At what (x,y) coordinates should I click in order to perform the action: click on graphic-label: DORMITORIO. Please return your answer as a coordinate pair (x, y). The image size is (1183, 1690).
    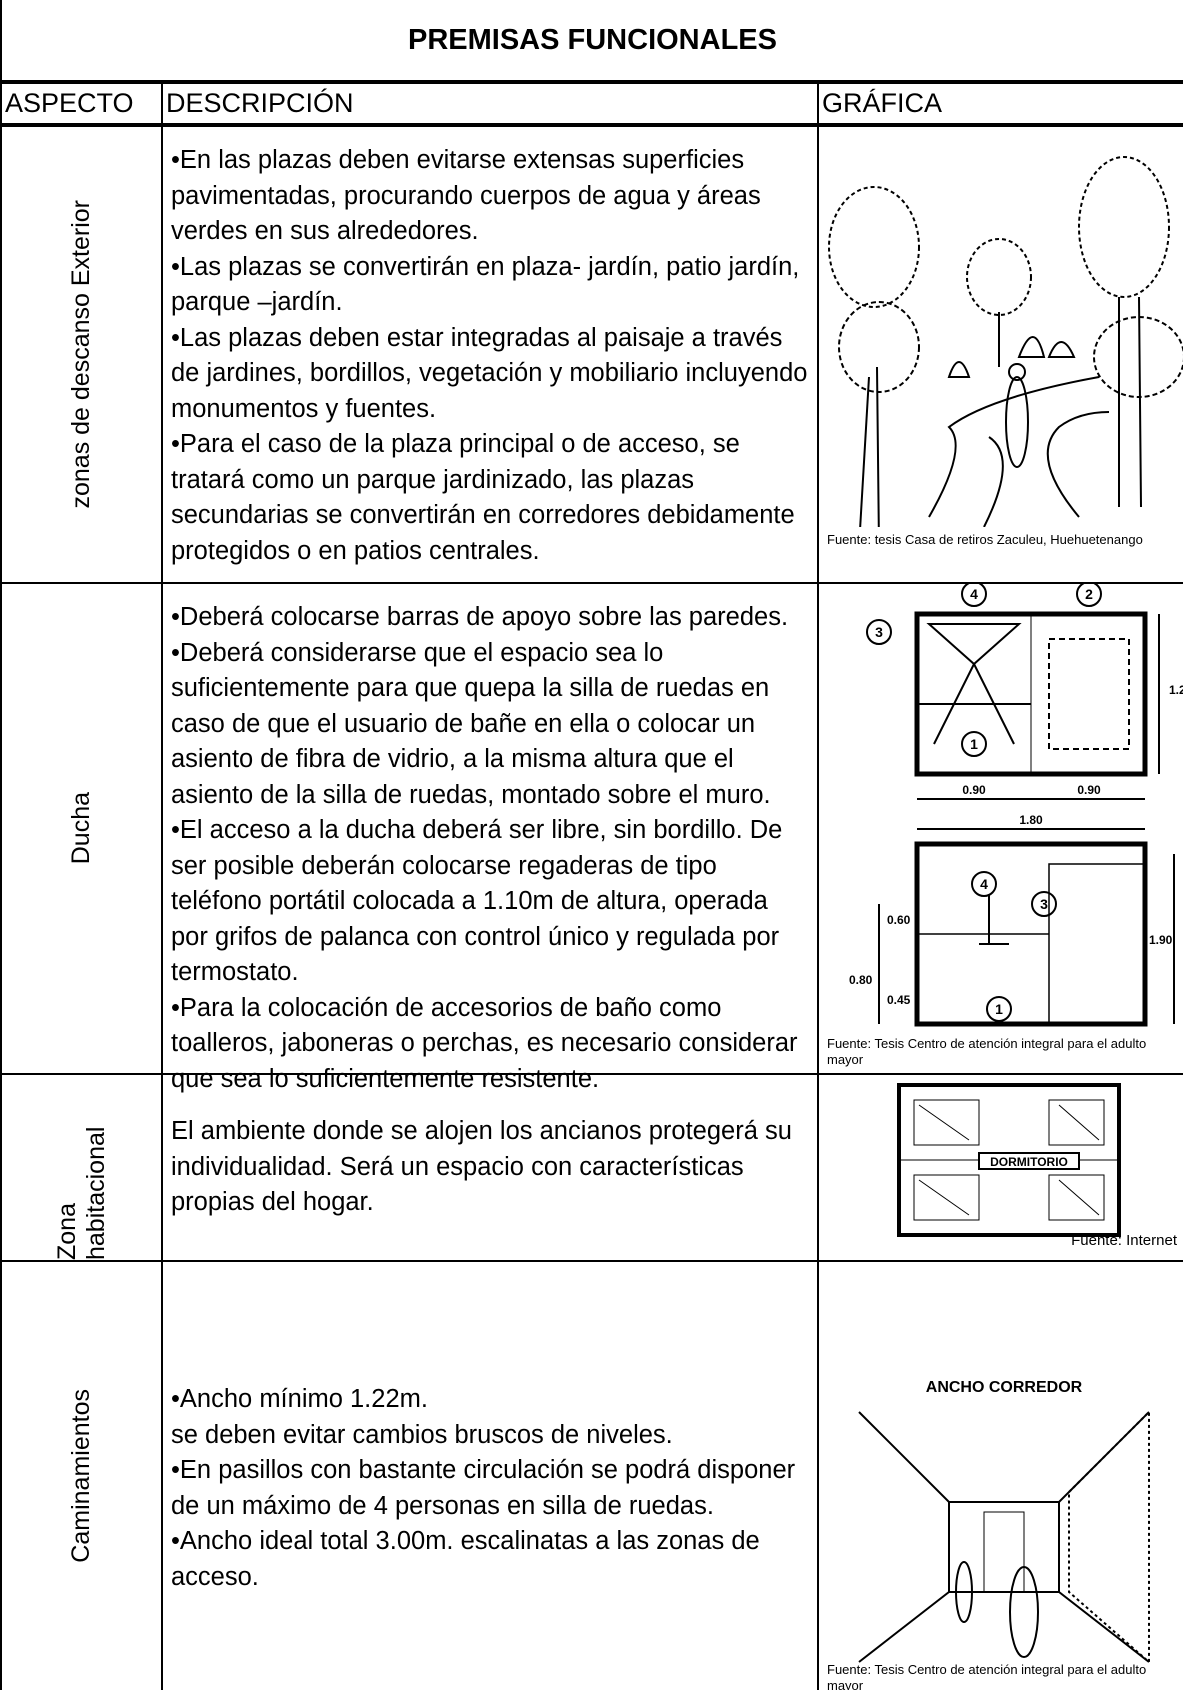
    Looking at the image, I should click on (1029, 1162).